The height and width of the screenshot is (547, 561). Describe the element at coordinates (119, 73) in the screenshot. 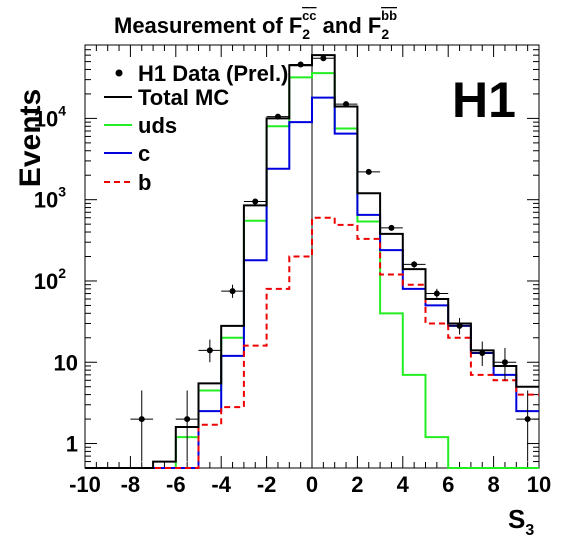

I see `legend-marker-data` at that location.